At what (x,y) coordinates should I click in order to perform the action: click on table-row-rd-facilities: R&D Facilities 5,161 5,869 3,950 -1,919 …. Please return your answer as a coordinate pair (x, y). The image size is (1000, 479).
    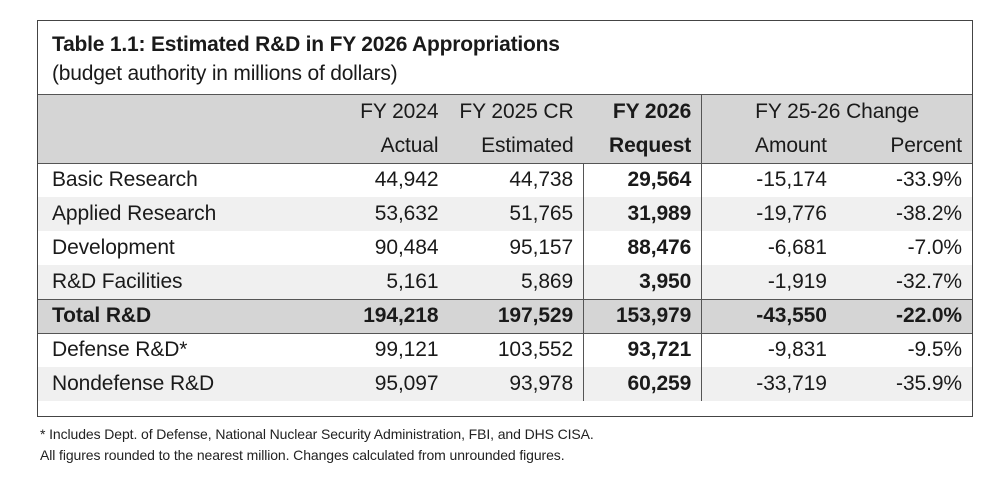
    Looking at the image, I should click on (505, 282).